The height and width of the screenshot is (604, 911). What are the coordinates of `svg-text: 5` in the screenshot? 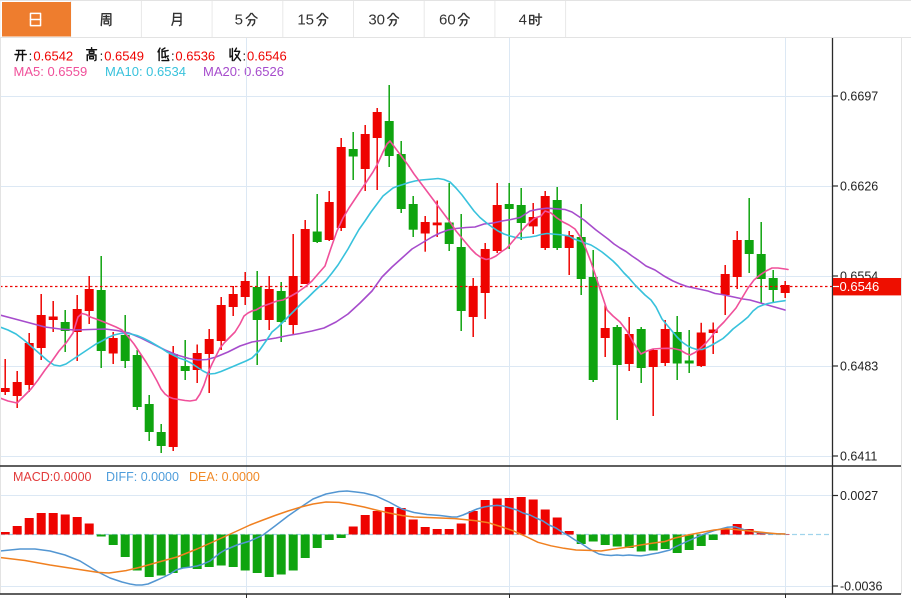 It's located at (239, 20).